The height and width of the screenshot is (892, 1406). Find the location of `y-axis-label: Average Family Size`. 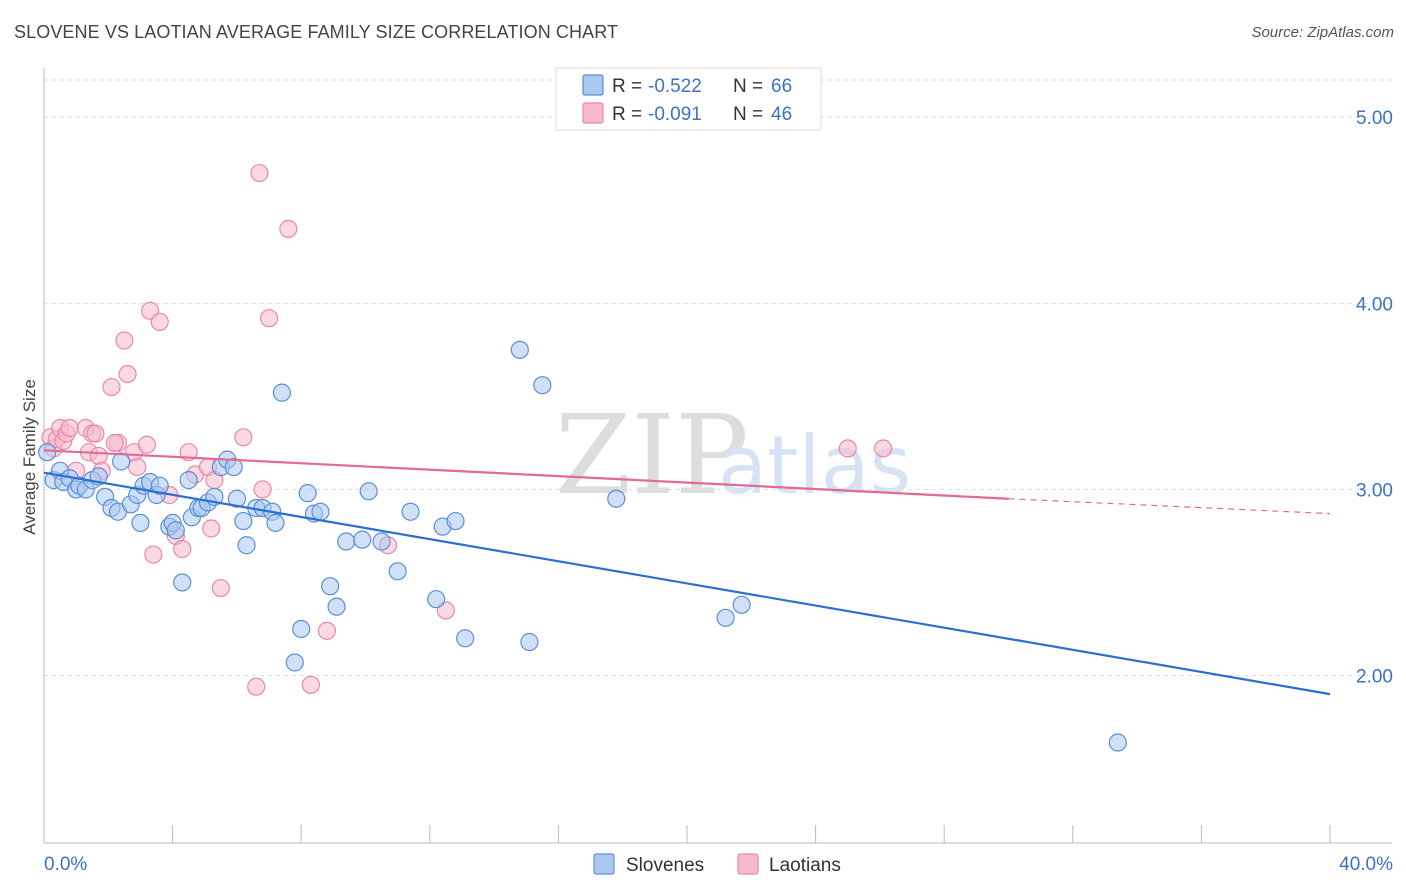

y-axis-label: Average Family Size is located at coordinates (29, 457).